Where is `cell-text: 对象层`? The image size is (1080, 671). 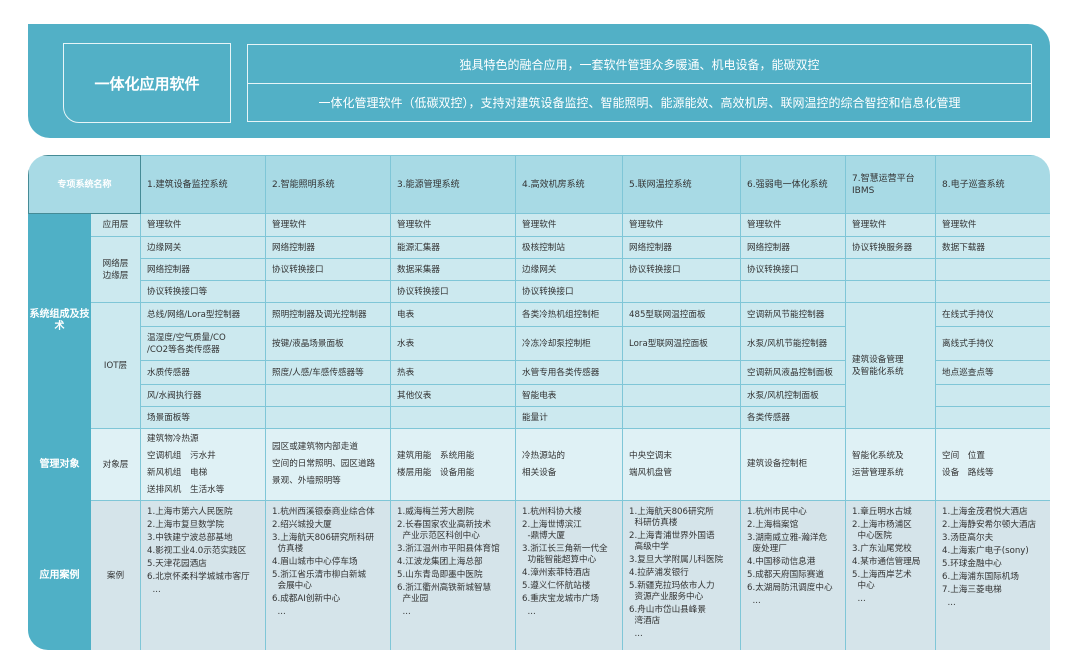 cell-text: 对象层 is located at coordinates (115, 464).